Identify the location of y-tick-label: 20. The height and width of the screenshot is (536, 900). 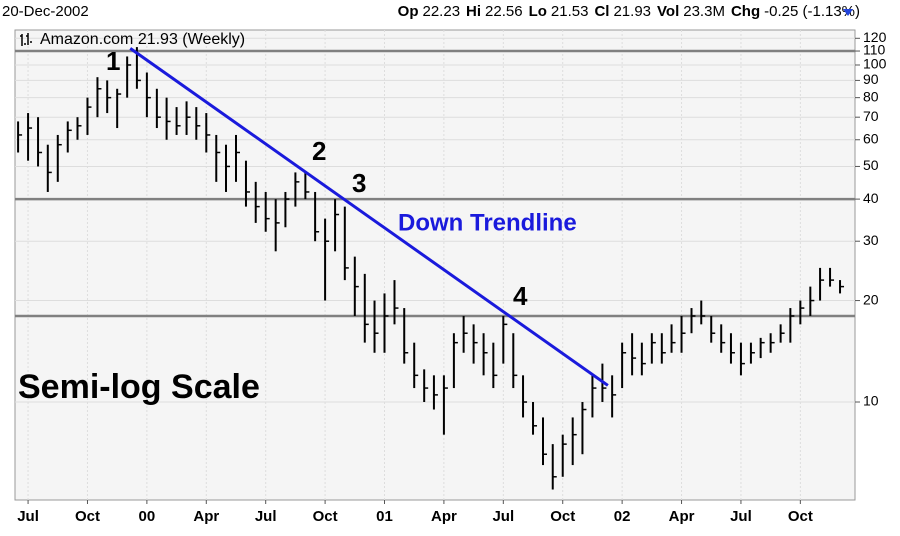
(871, 299).